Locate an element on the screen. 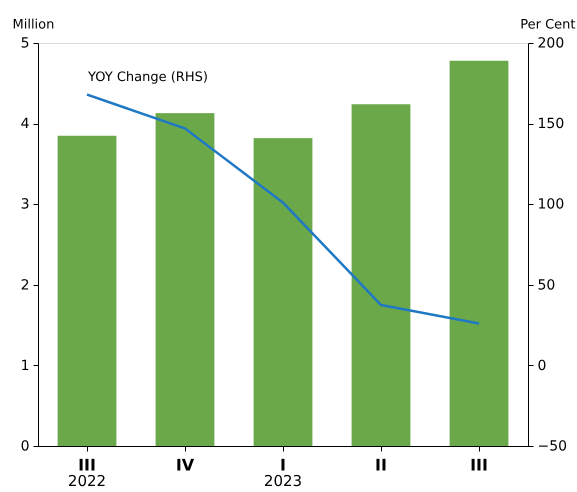  y2-tick-label: 50 is located at coordinates (547, 285).